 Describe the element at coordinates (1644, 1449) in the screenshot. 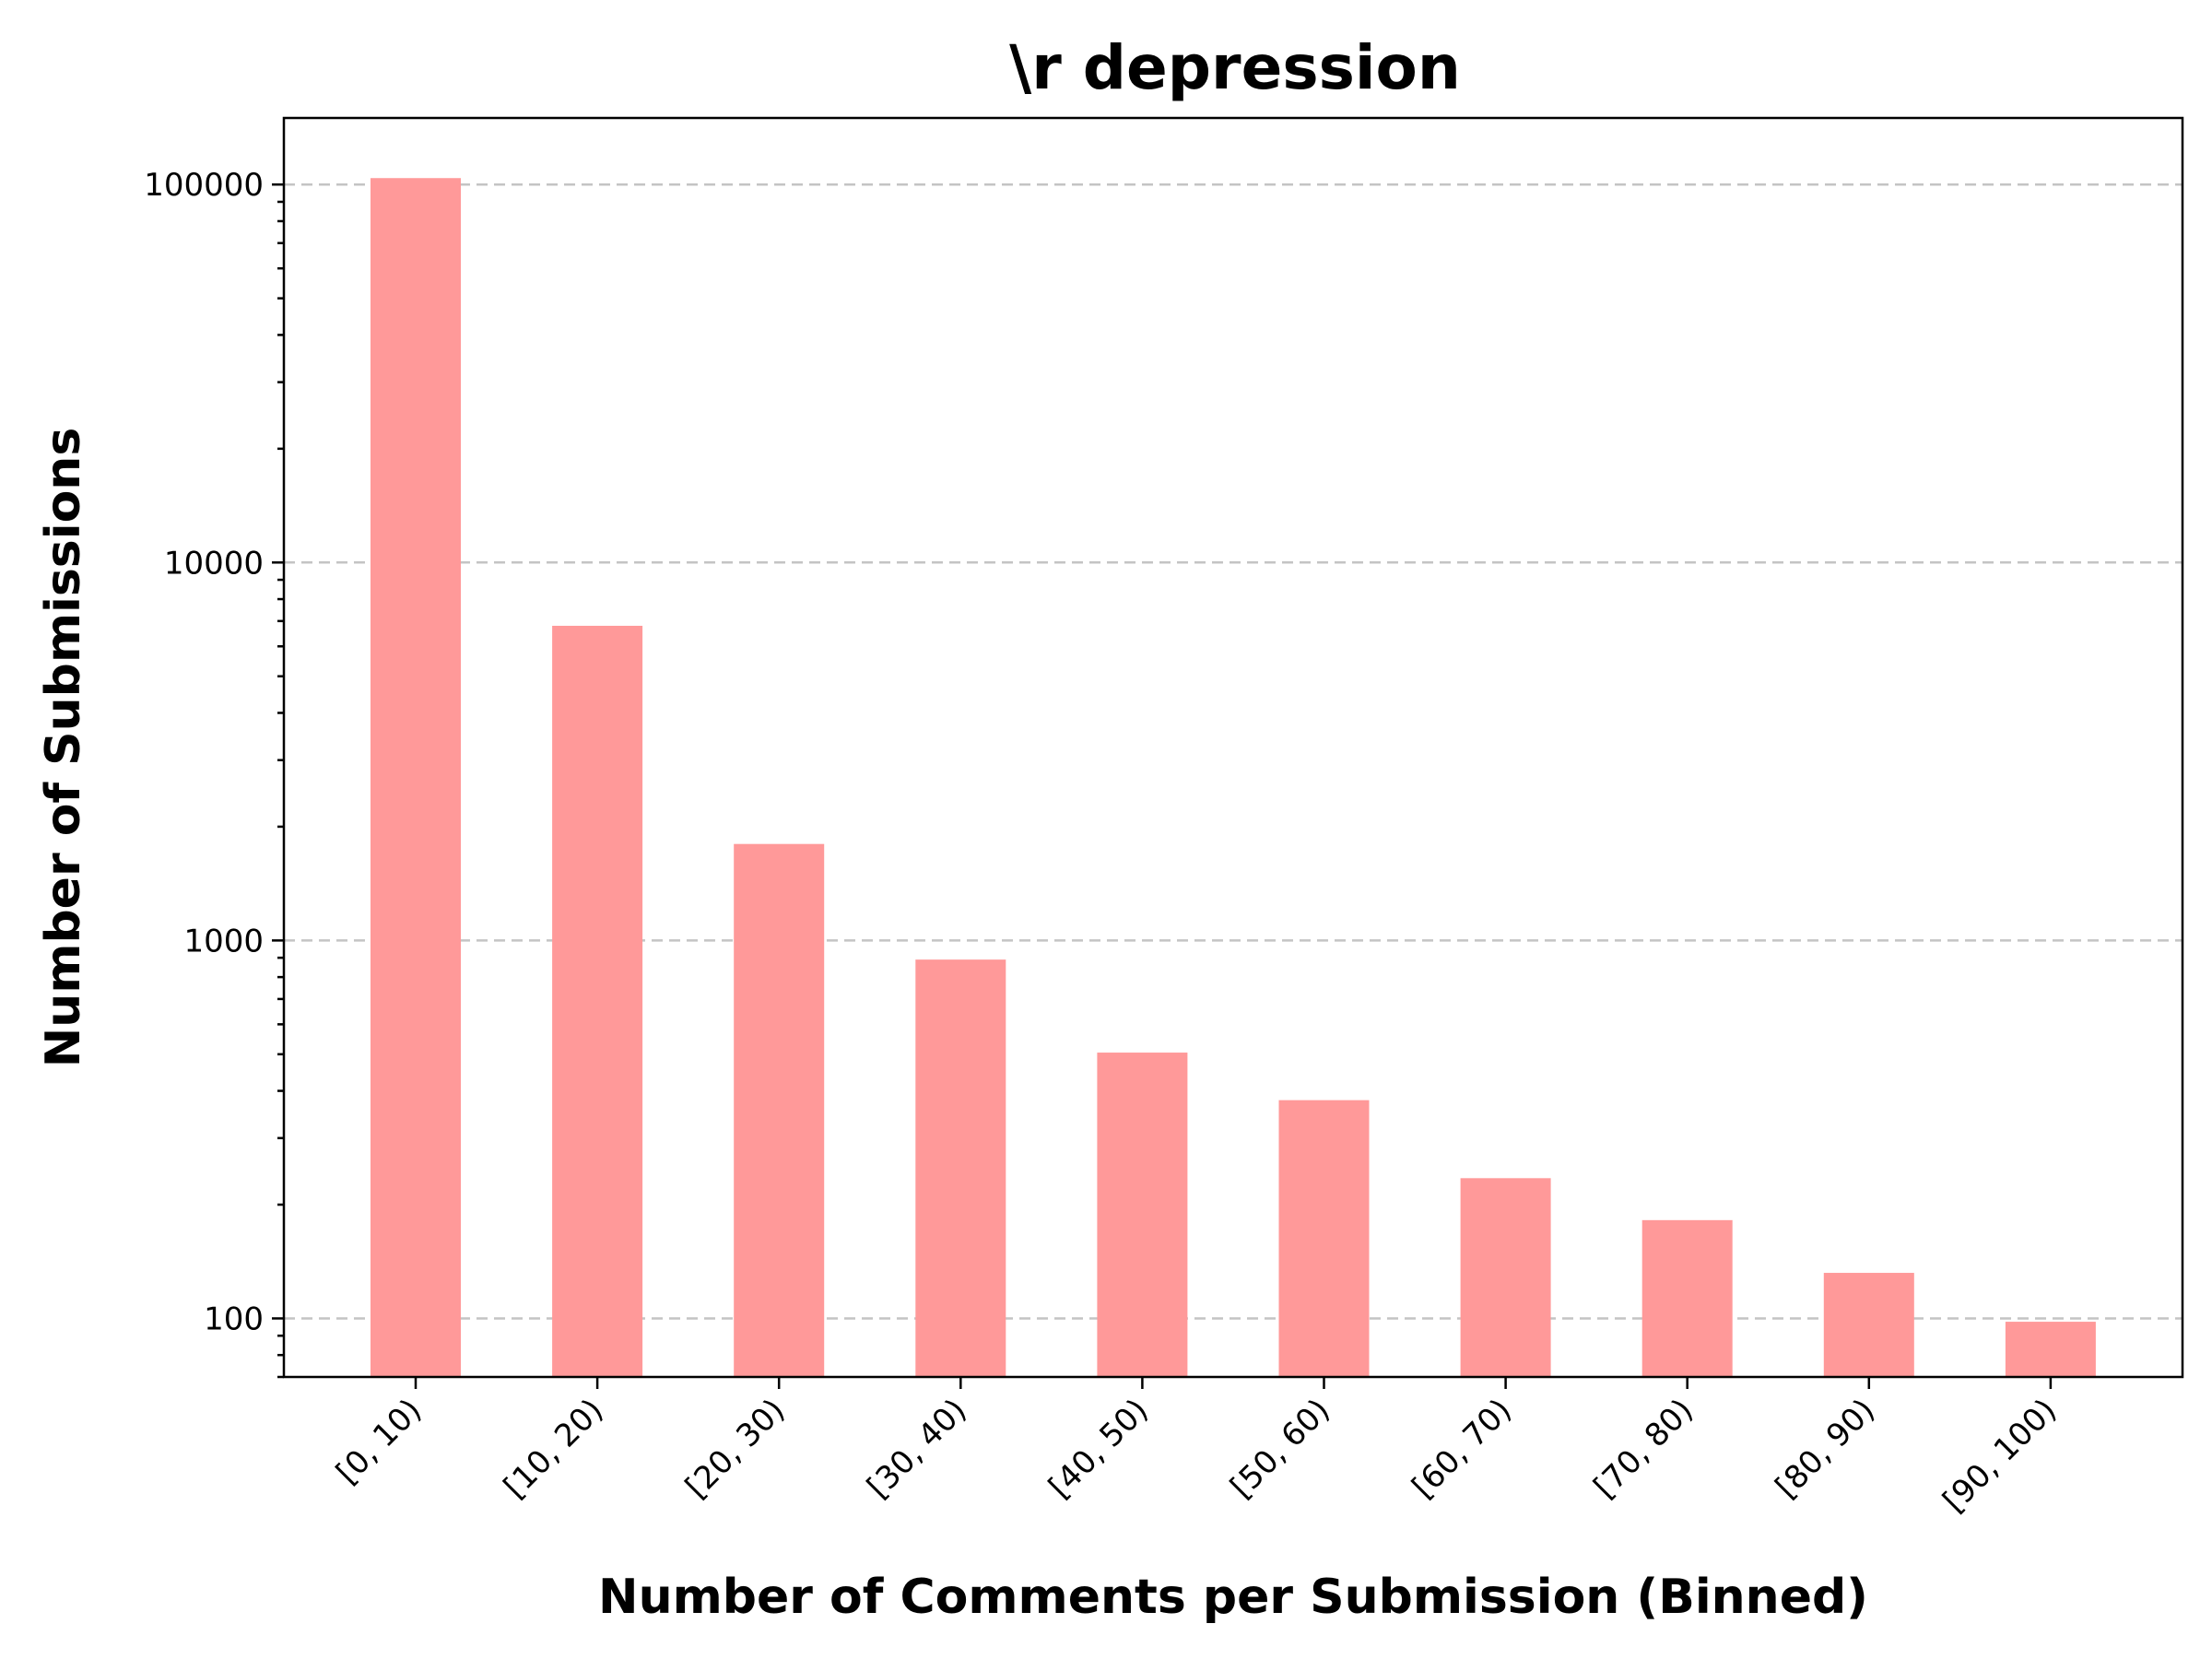

I see `x-tick-label: [70, 80)` at that location.